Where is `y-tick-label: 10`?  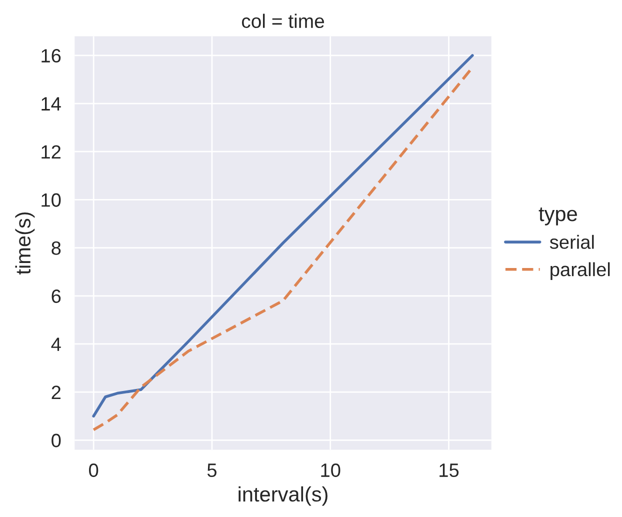
y-tick-label: 10 is located at coordinates (51, 200).